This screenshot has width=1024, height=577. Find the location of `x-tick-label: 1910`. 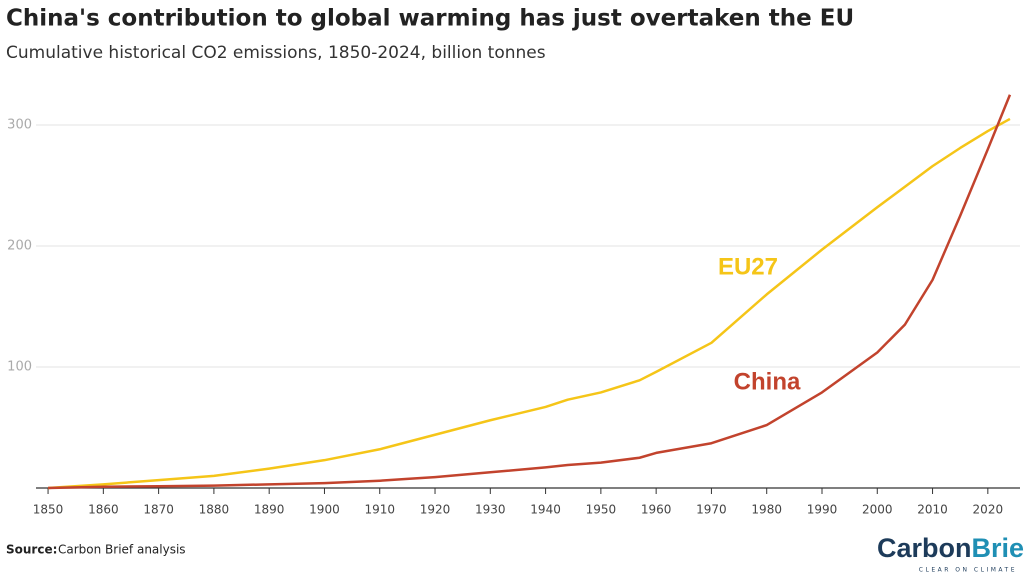

x-tick-label: 1910 is located at coordinates (379, 510).